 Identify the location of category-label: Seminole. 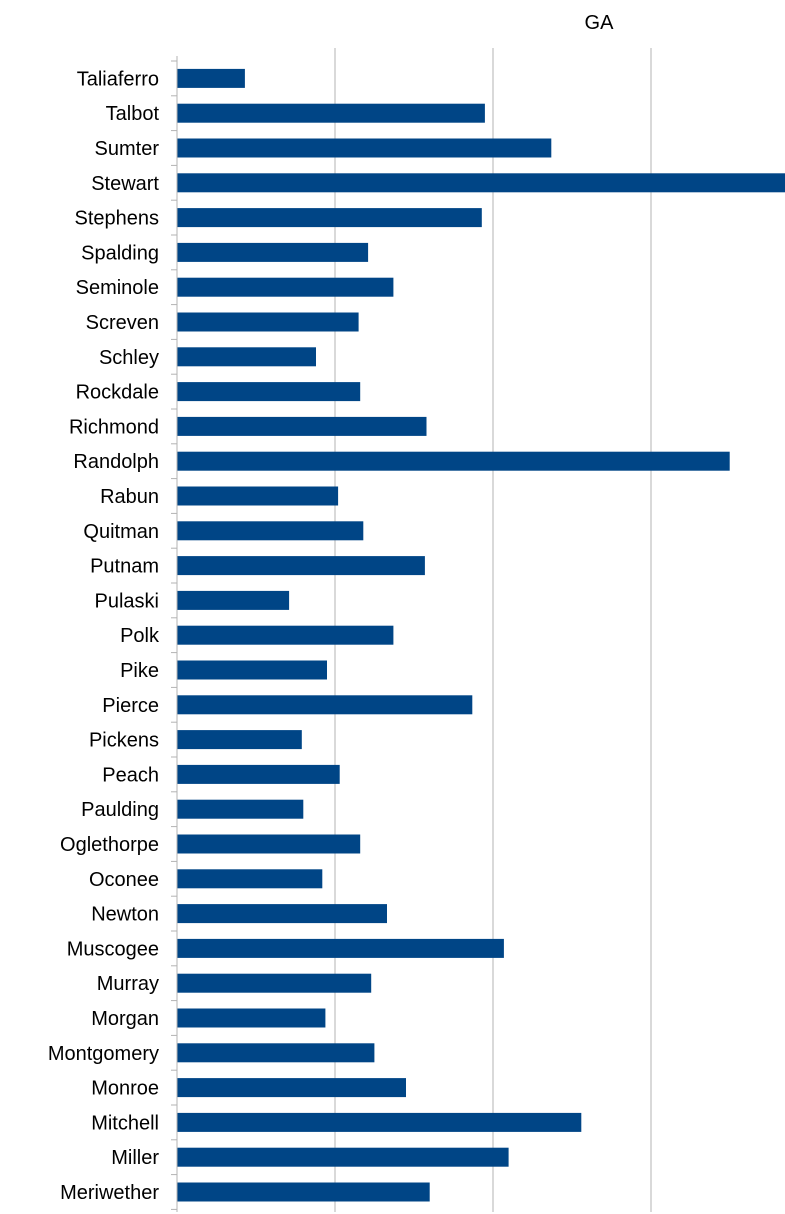
(117, 288).